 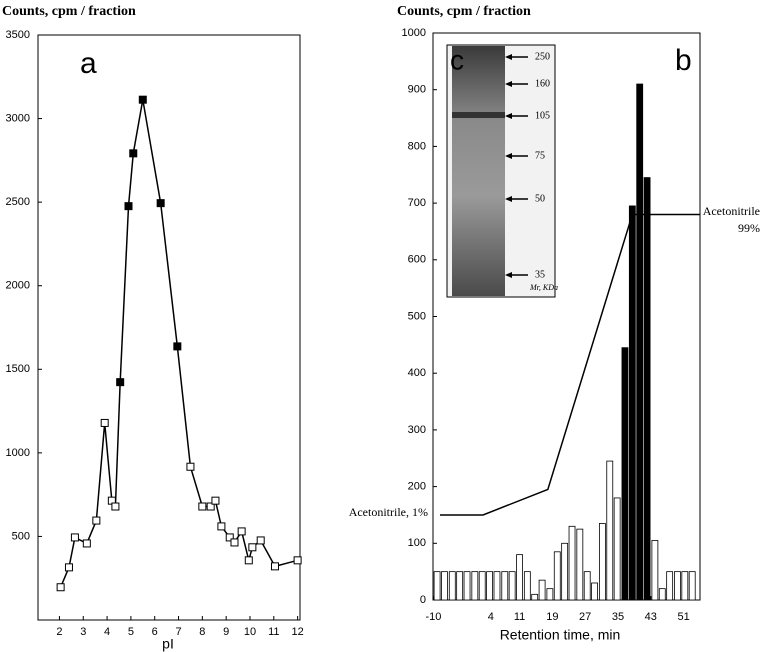 I want to click on x-tick-label: 6, so click(x=155, y=632).